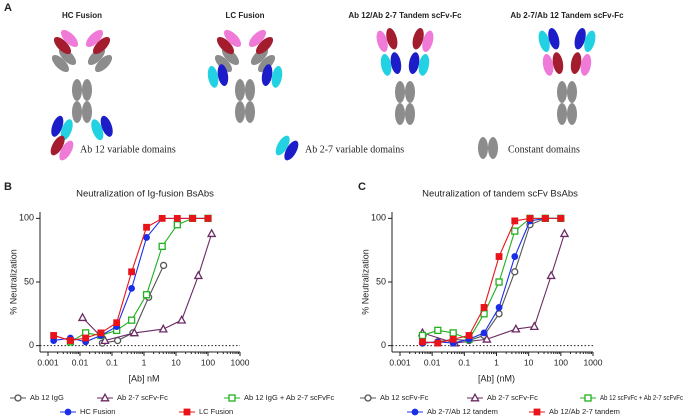 This screenshot has height=417, width=685. I want to click on x-axis-label: [Ab] (nM), so click(496, 378).